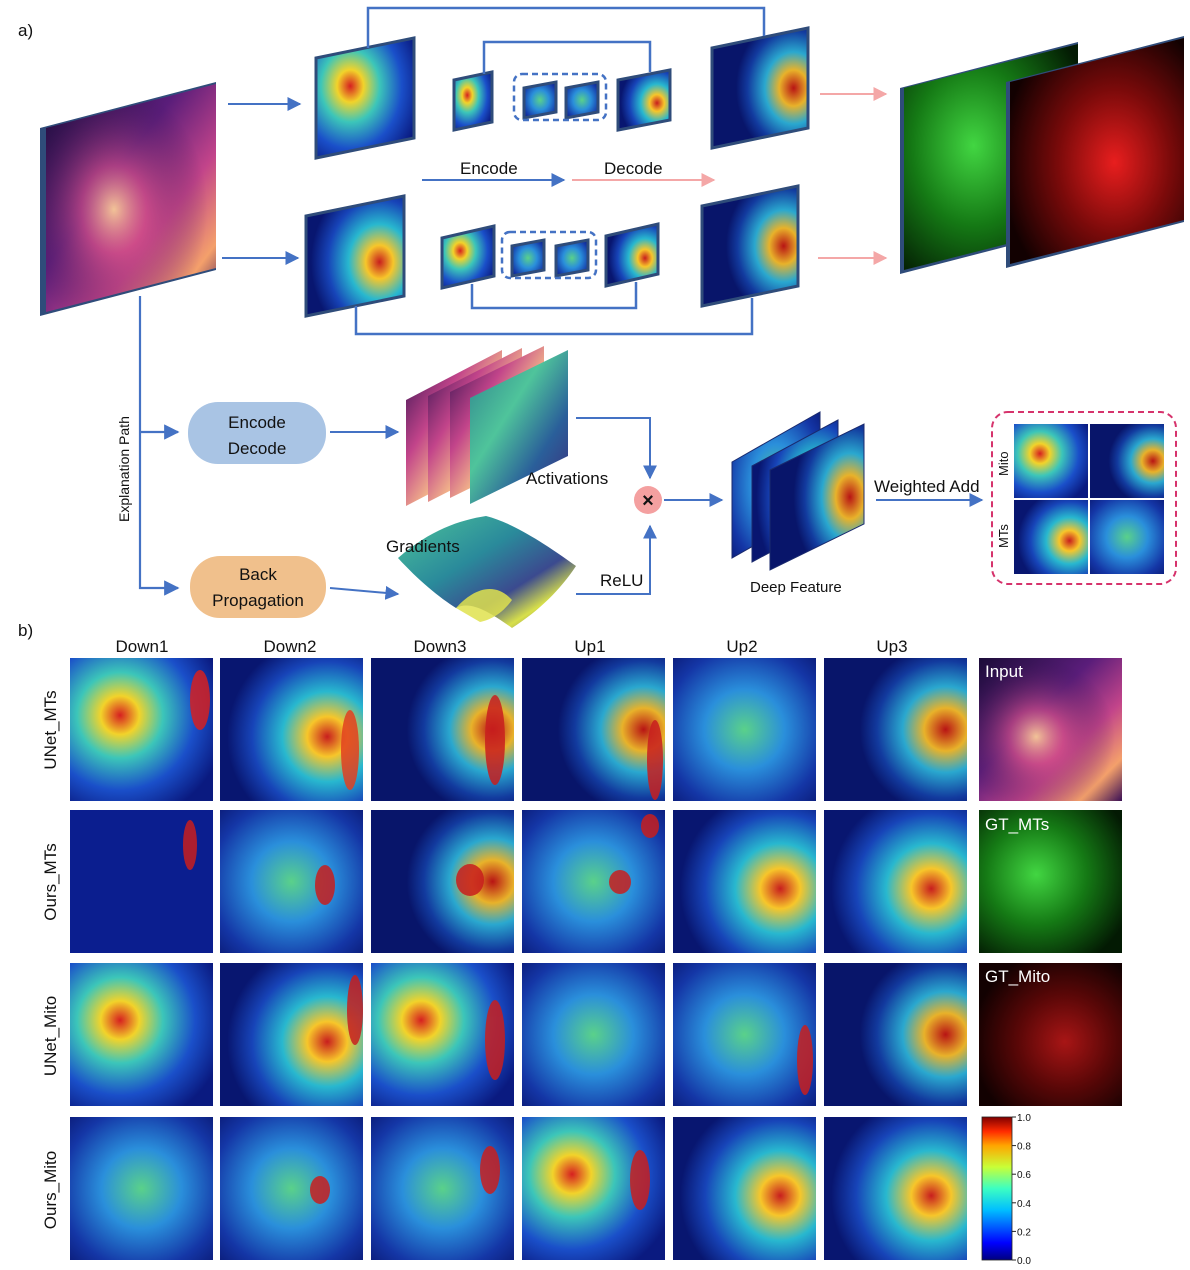  I want to click on gradients-label: Gradients, so click(423, 546).